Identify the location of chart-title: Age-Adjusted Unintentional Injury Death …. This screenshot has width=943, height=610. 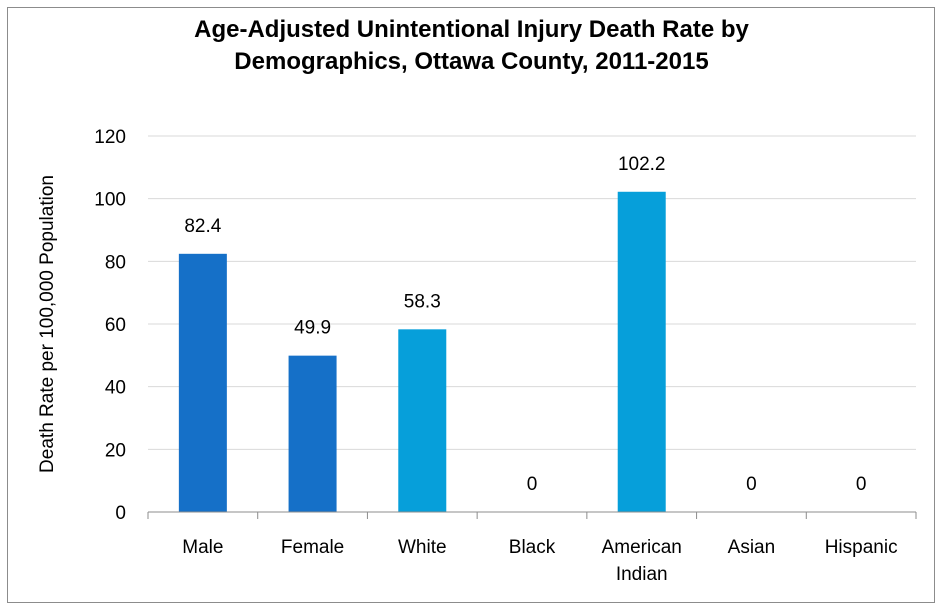
(471, 46).